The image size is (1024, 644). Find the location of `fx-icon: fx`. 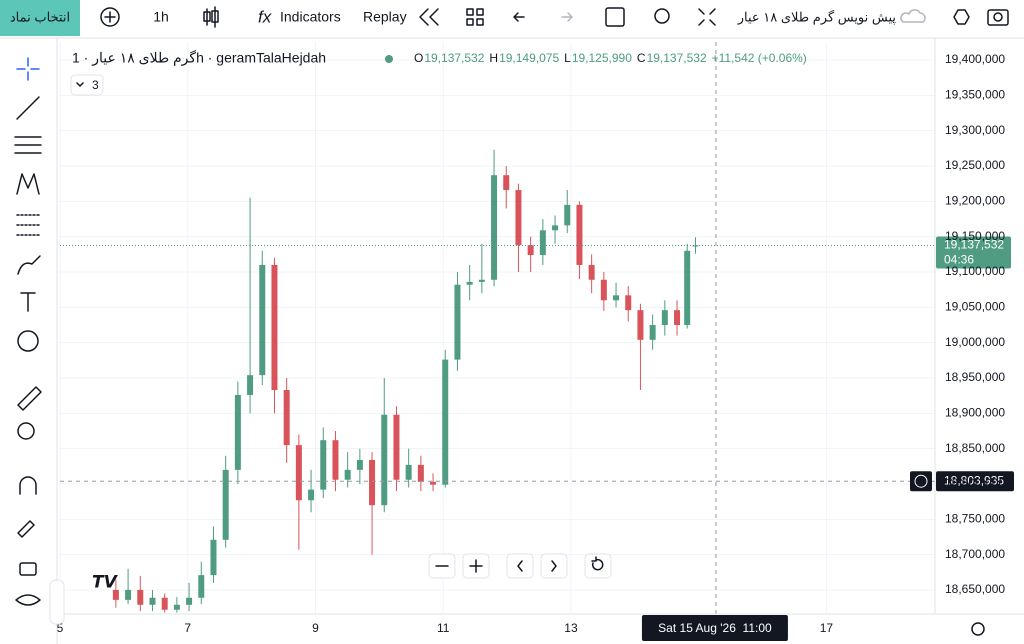

fx-icon: fx is located at coordinates (265, 16).